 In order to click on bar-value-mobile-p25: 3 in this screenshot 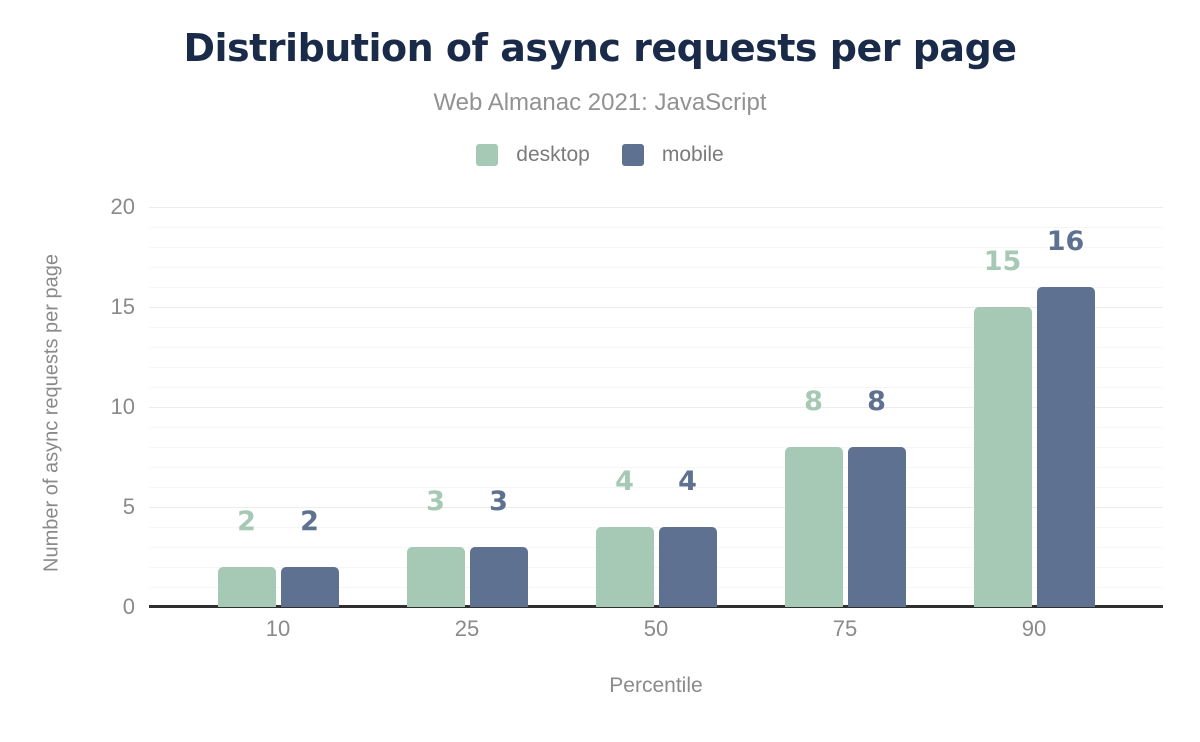, I will do `click(498, 501)`.